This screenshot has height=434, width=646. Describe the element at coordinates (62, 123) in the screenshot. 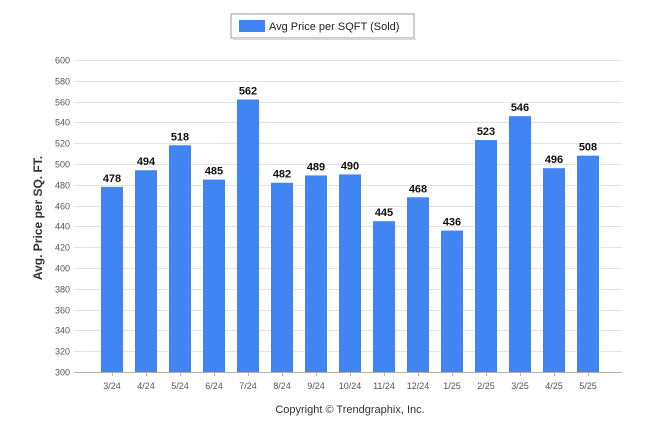

I see `y-tick-label: 540` at that location.